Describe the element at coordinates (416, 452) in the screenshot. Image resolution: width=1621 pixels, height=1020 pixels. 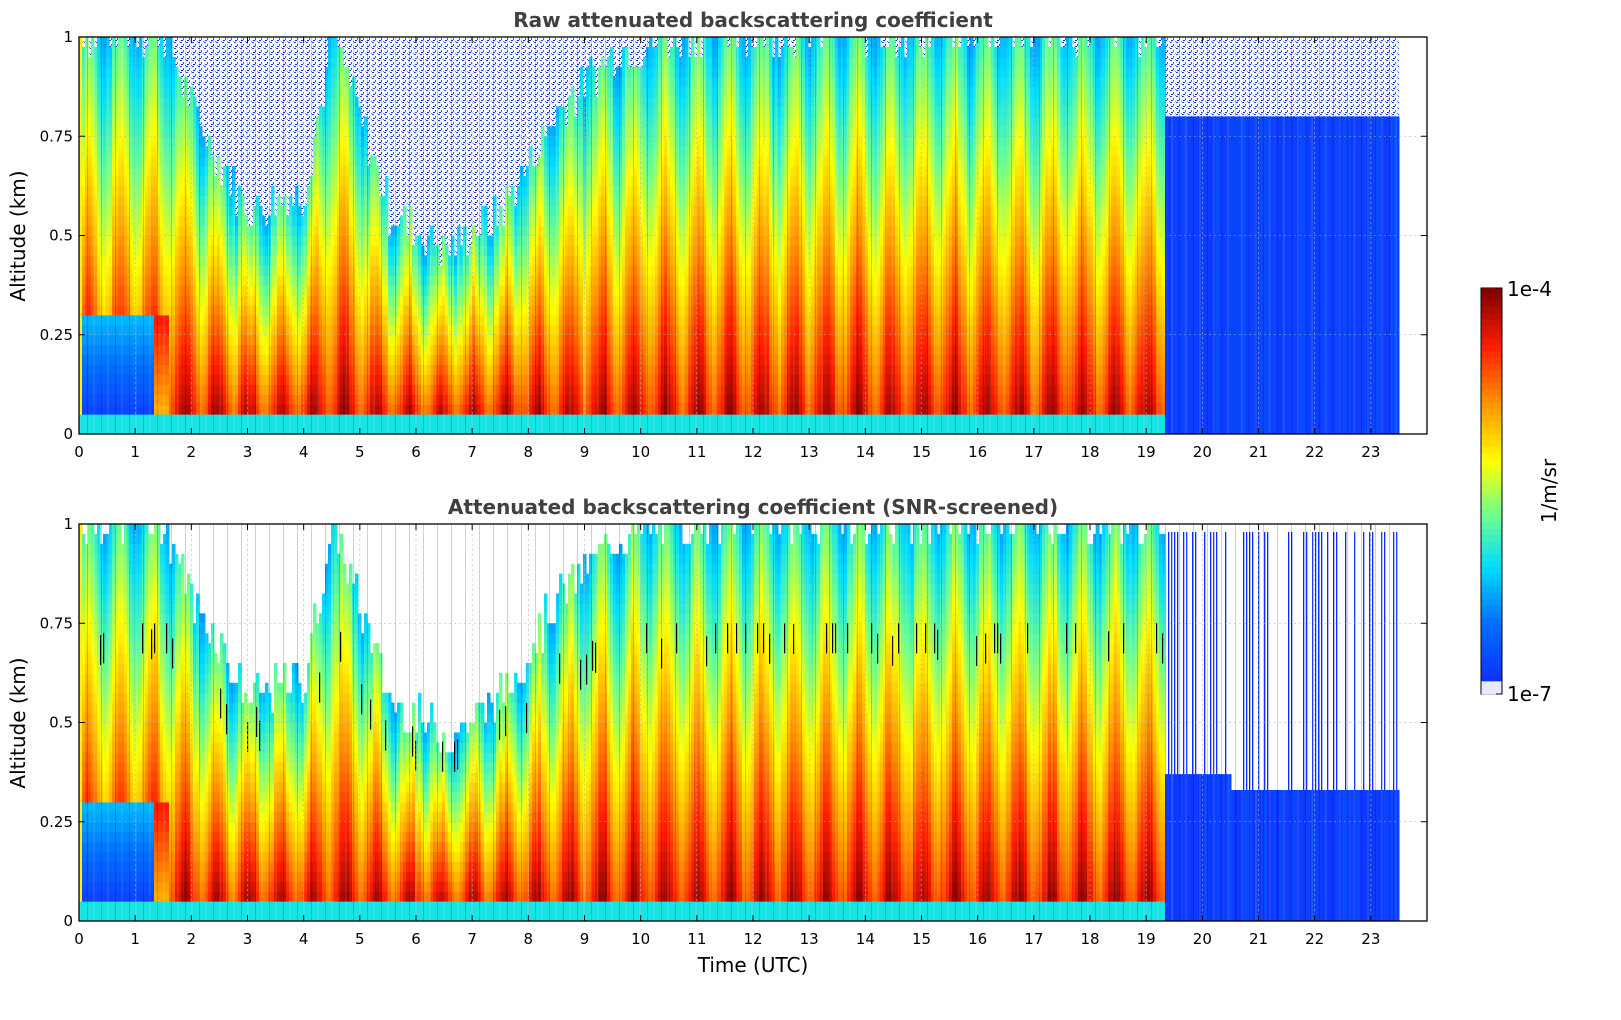
I see `x-tick-label: 6` at that location.